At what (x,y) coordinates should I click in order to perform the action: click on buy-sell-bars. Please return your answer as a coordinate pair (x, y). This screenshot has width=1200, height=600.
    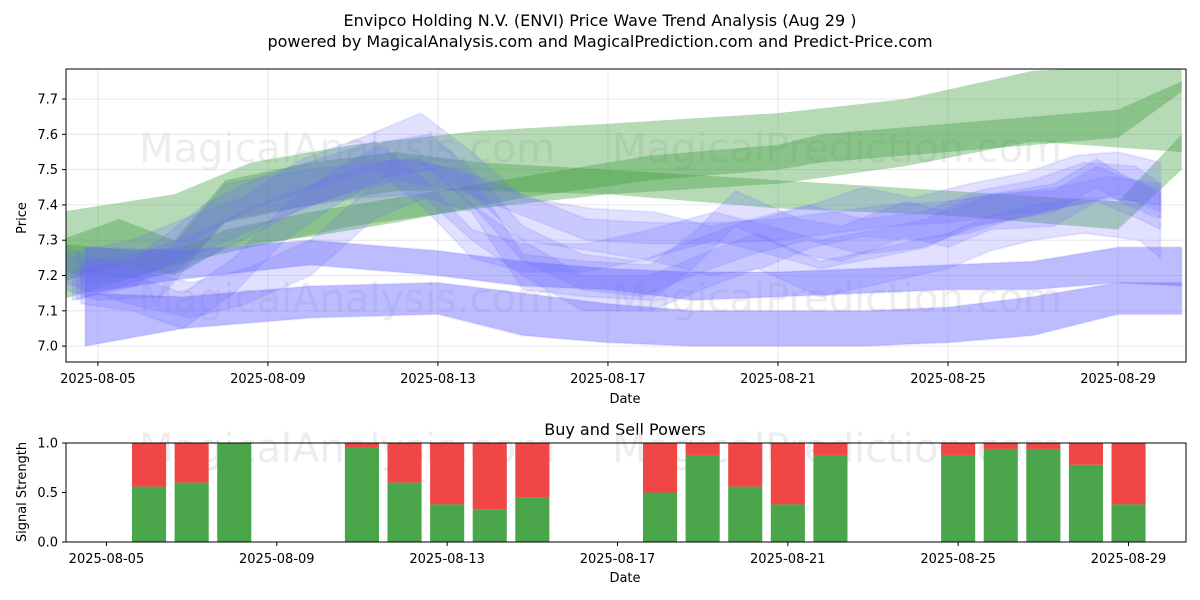
    Looking at the image, I should click on (639, 492).